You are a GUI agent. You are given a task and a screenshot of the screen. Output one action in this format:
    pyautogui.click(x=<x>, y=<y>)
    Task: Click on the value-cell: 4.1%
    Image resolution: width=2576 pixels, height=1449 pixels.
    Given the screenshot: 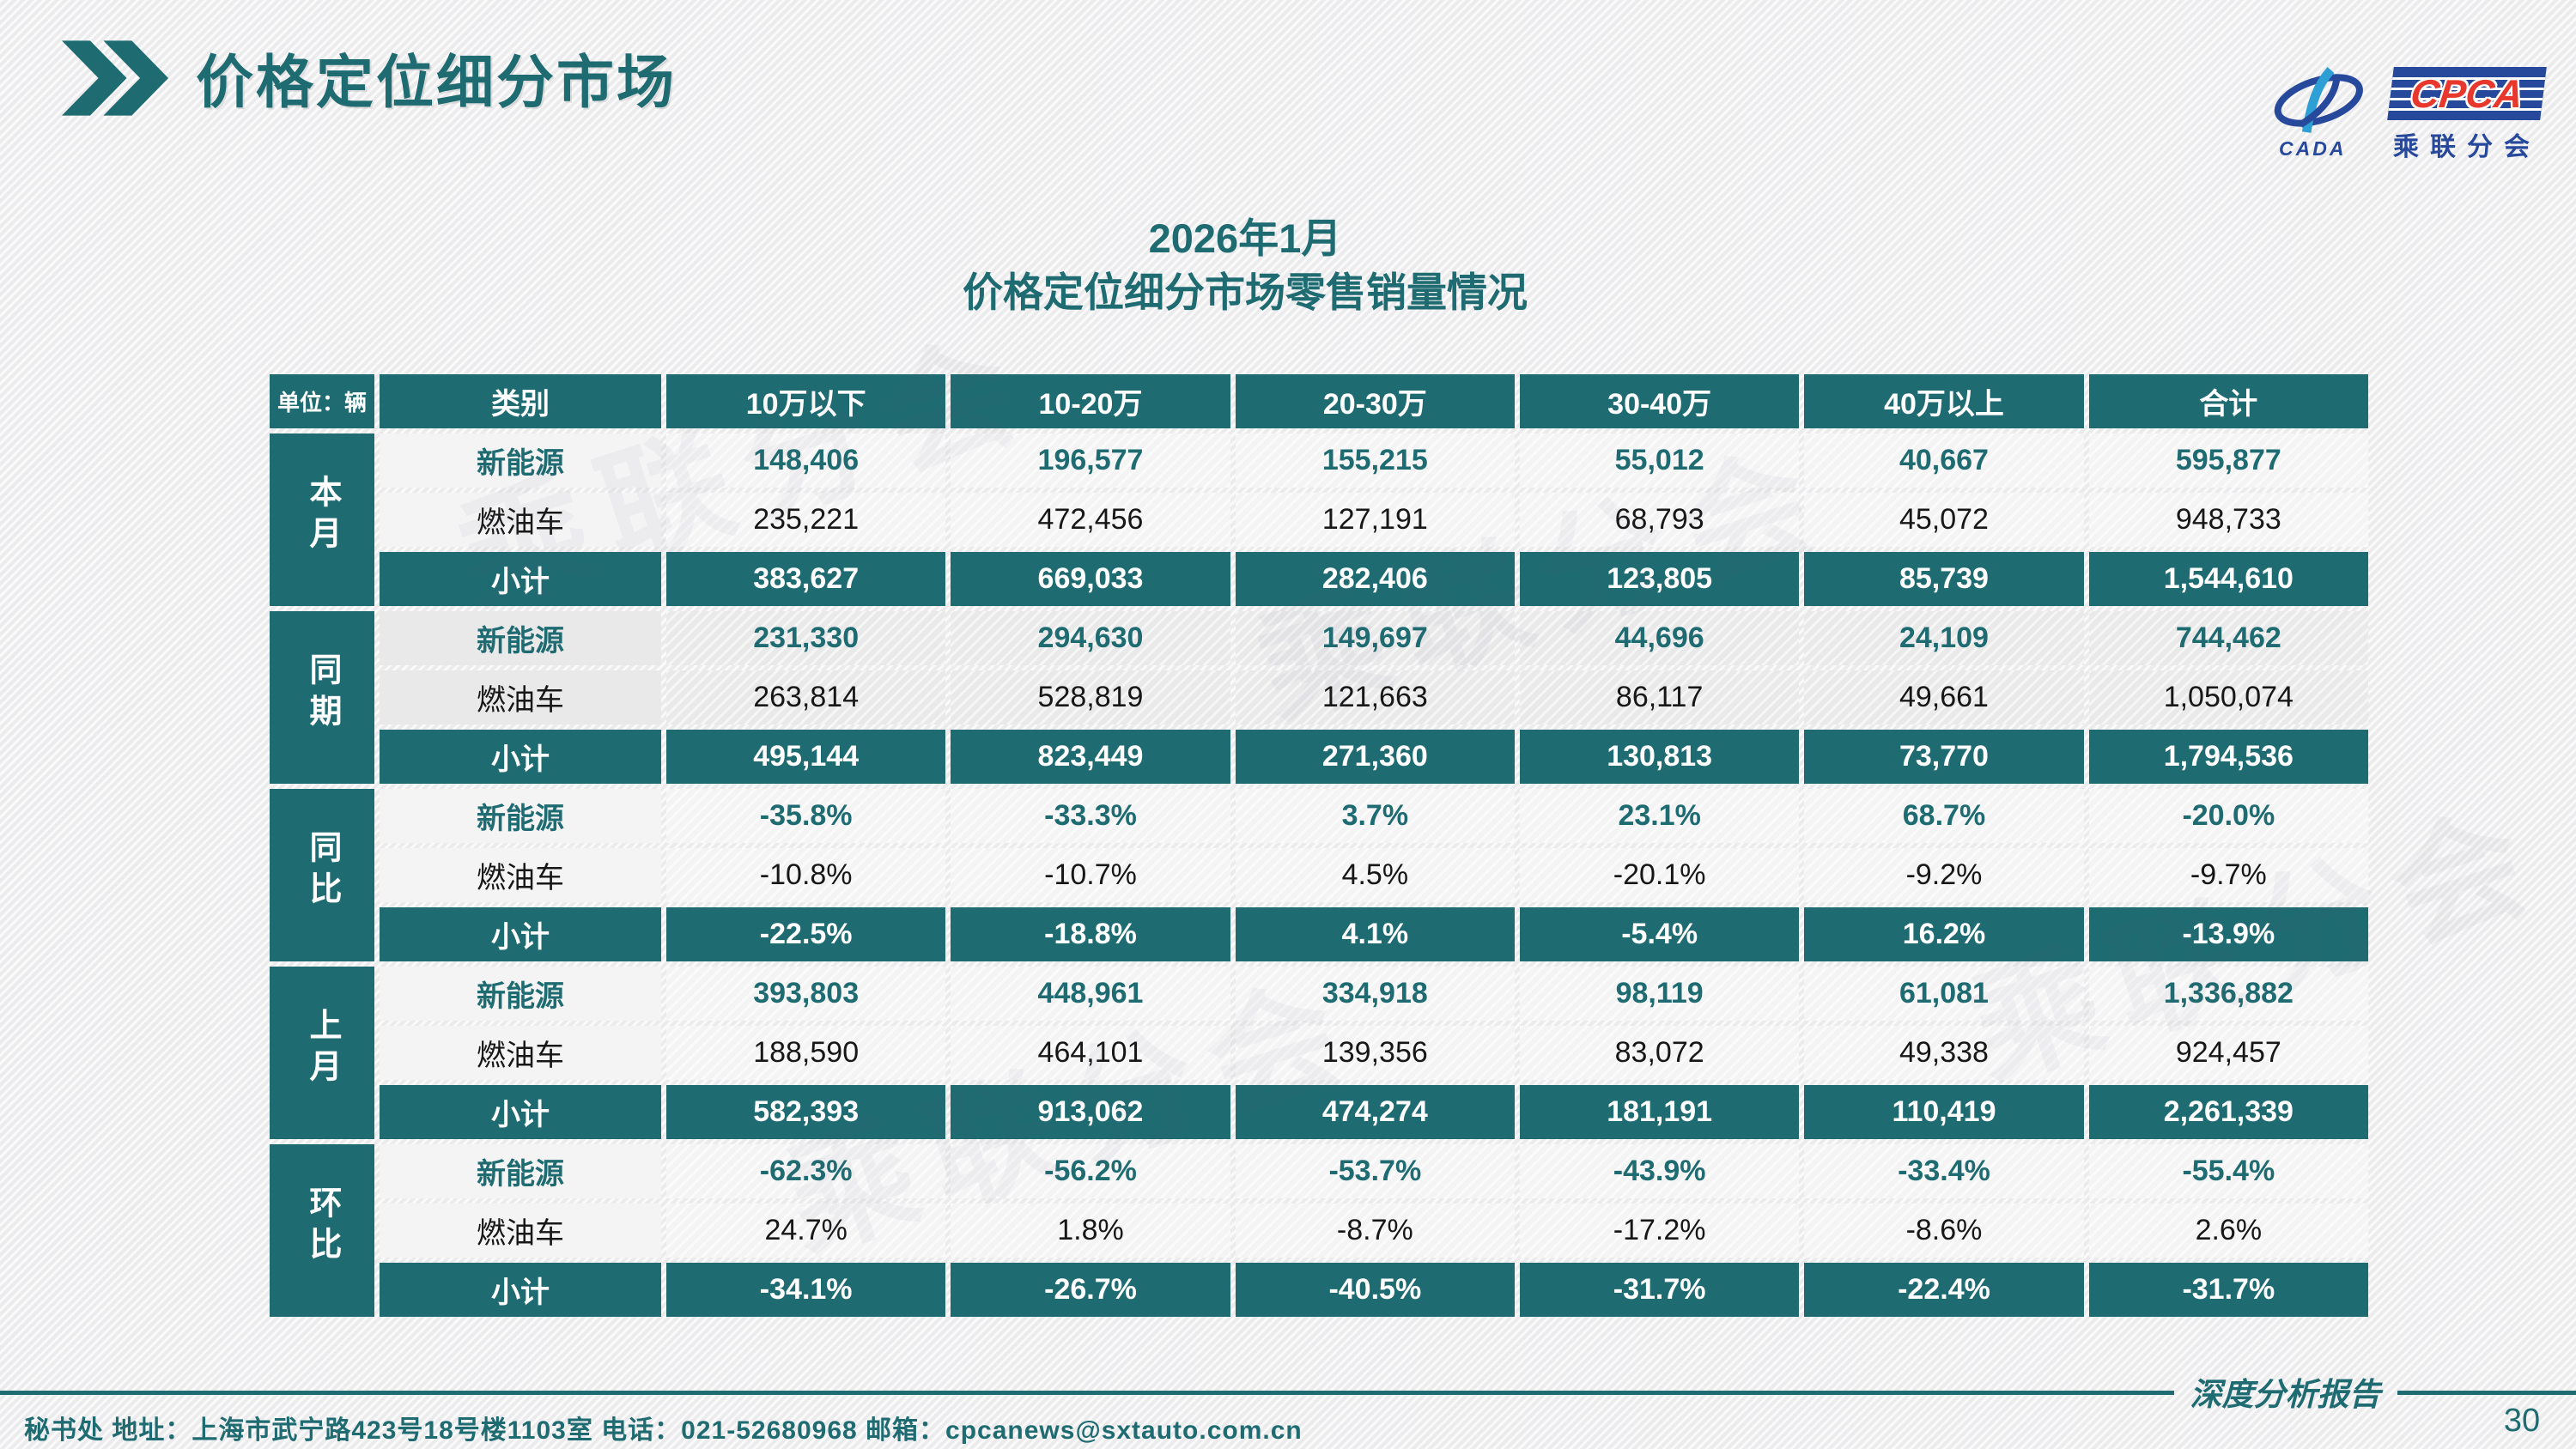 What is the action you would take?
    pyautogui.click(x=1375, y=934)
    